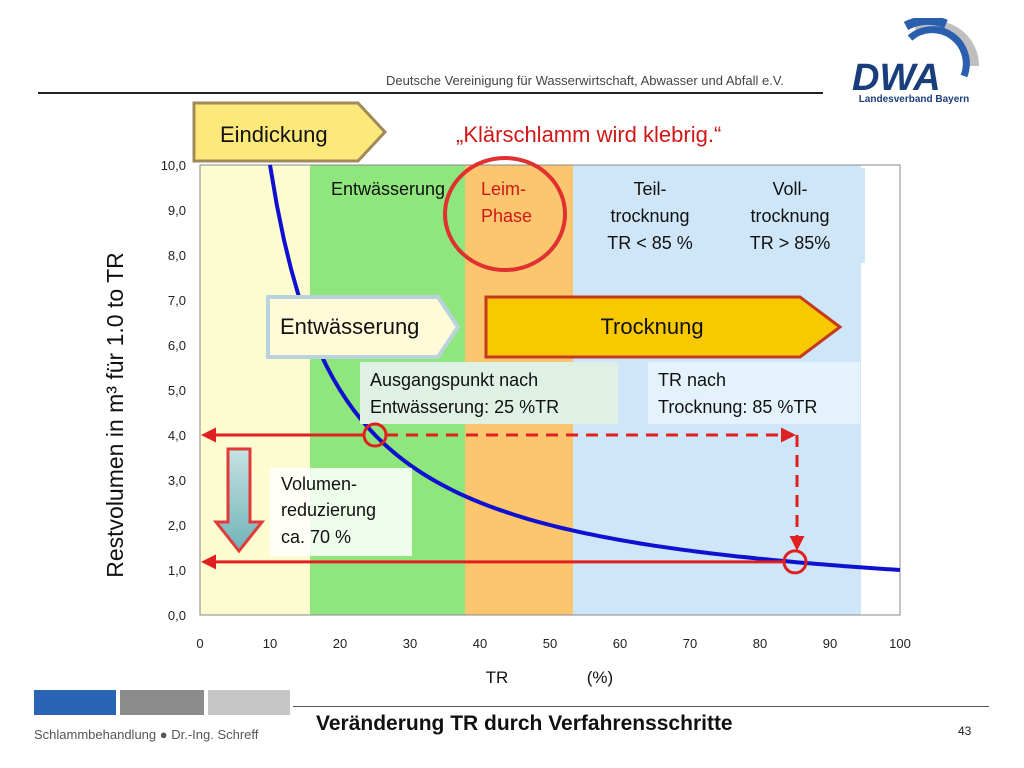 Image resolution: width=1024 pixels, height=768 pixels. I want to click on sticky-annotation: „Klärschlamm wird klebrig.“, so click(588, 134).